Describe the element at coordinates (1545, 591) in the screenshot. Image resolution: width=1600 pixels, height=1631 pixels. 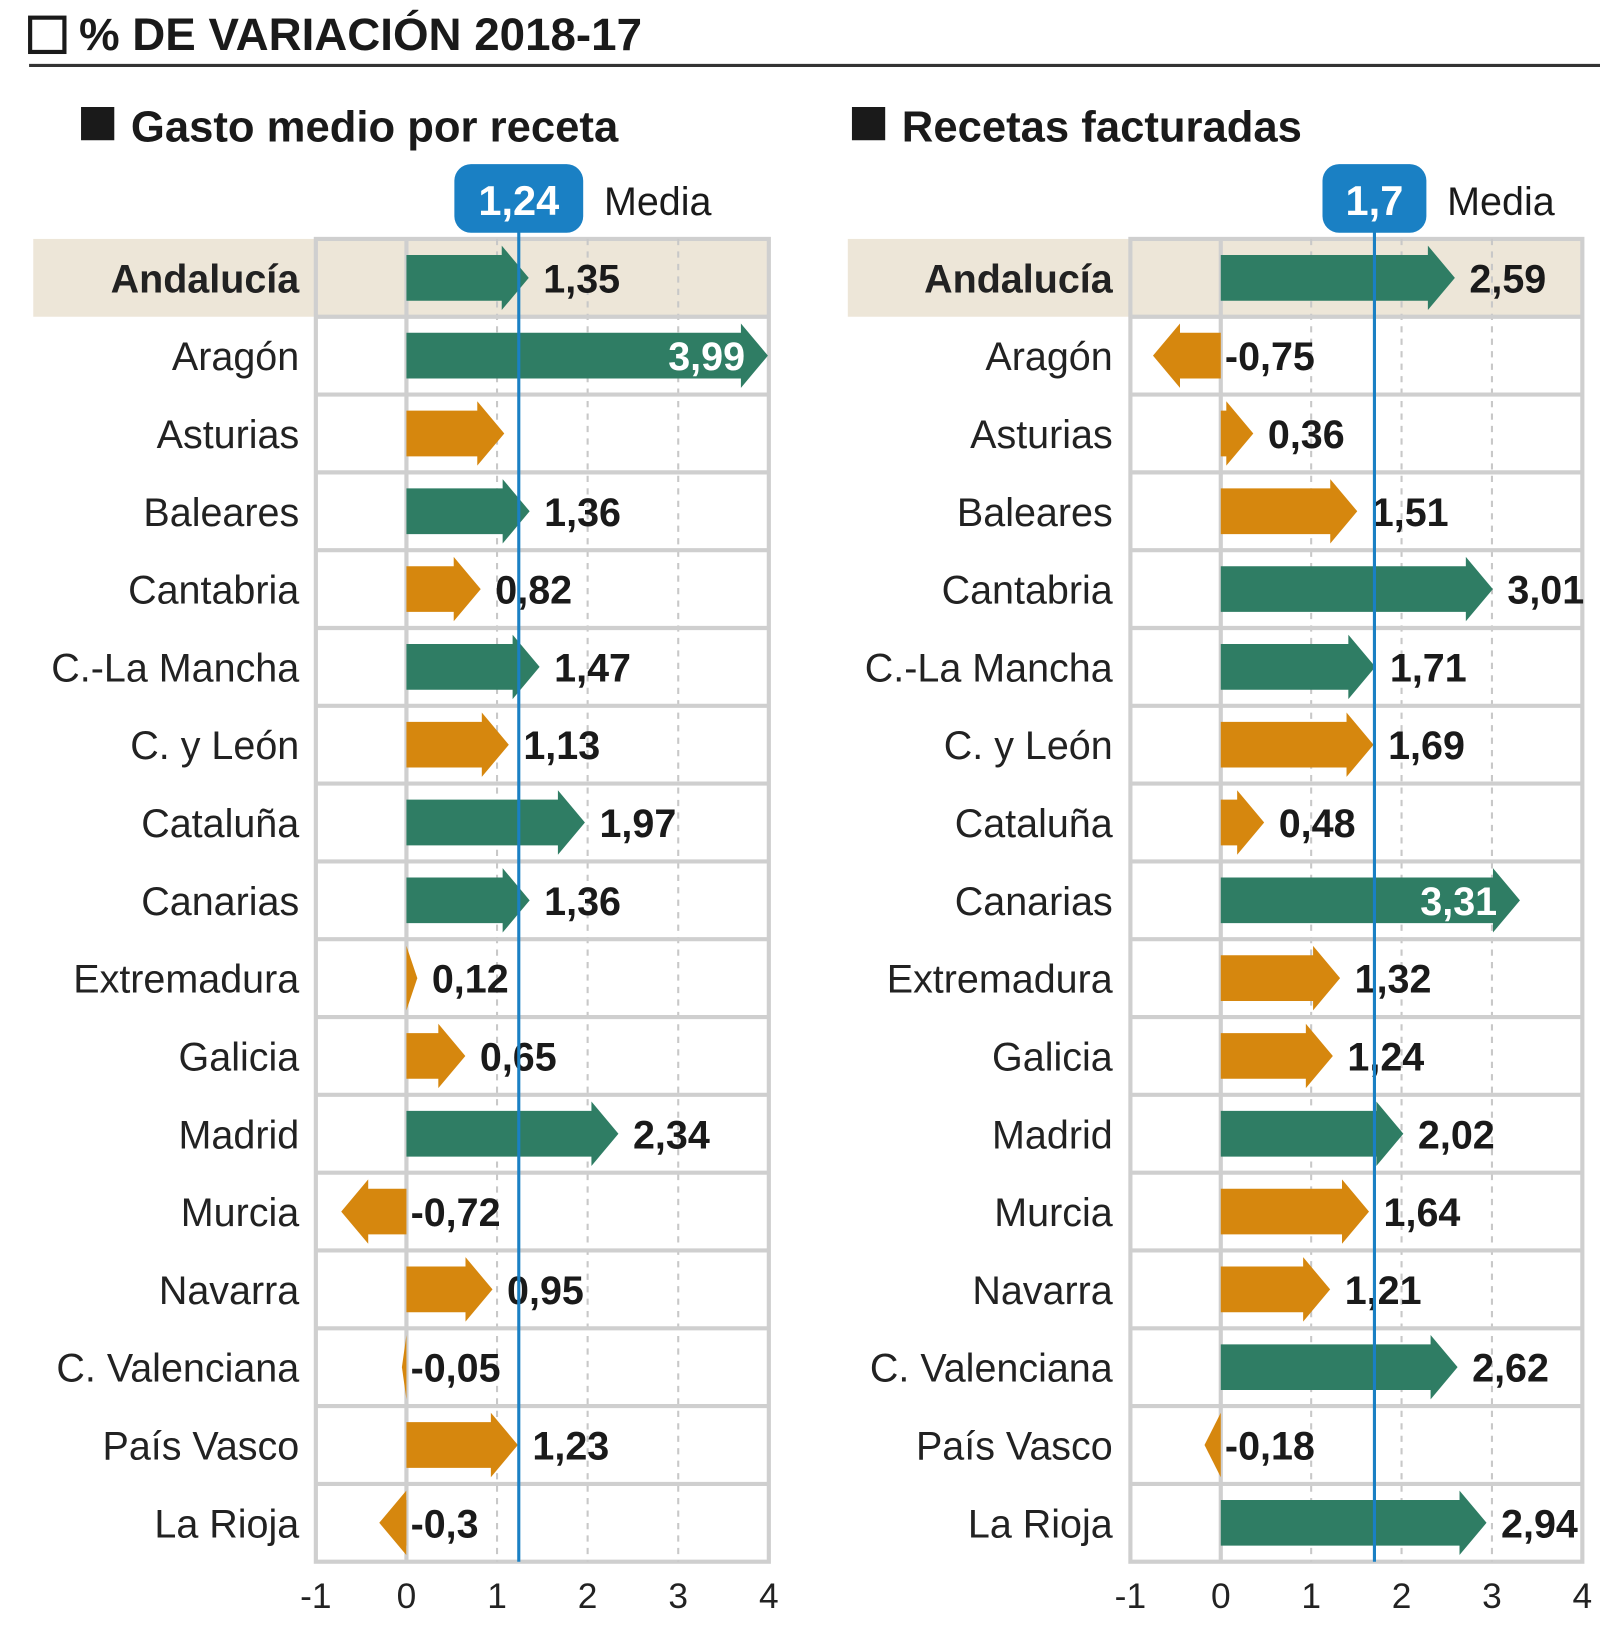
I see `value-label: 3,01` at that location.